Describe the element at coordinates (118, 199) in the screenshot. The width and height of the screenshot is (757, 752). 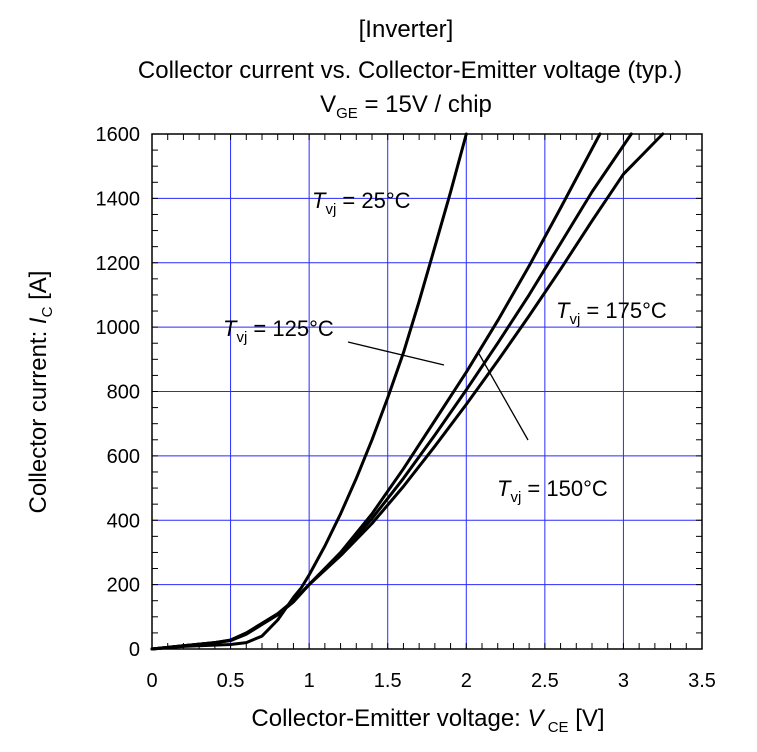
I see `y-tick-label: 1400` at that location.